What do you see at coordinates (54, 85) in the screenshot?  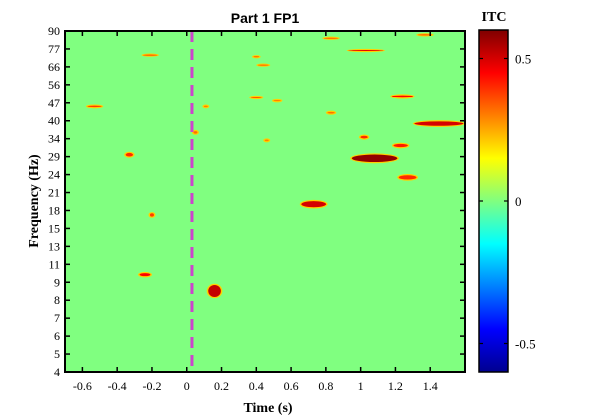 I see `y-tick-label: 56` at bounding box center [54, 85].